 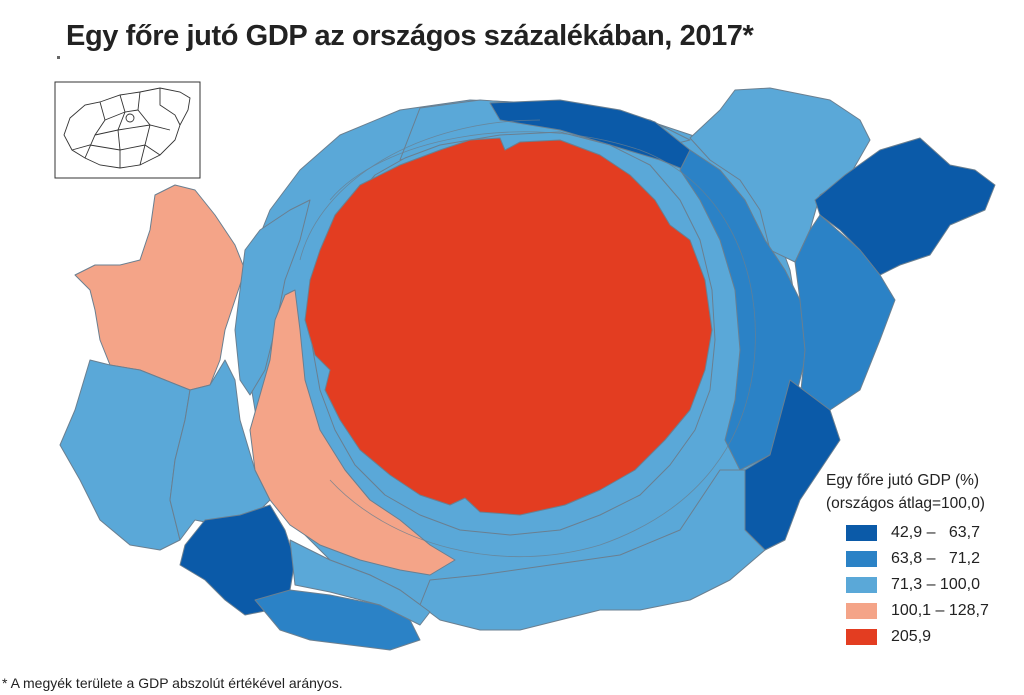 I want to click on legend-item: 100,1 – 128,7, so click(x=924, y=611).